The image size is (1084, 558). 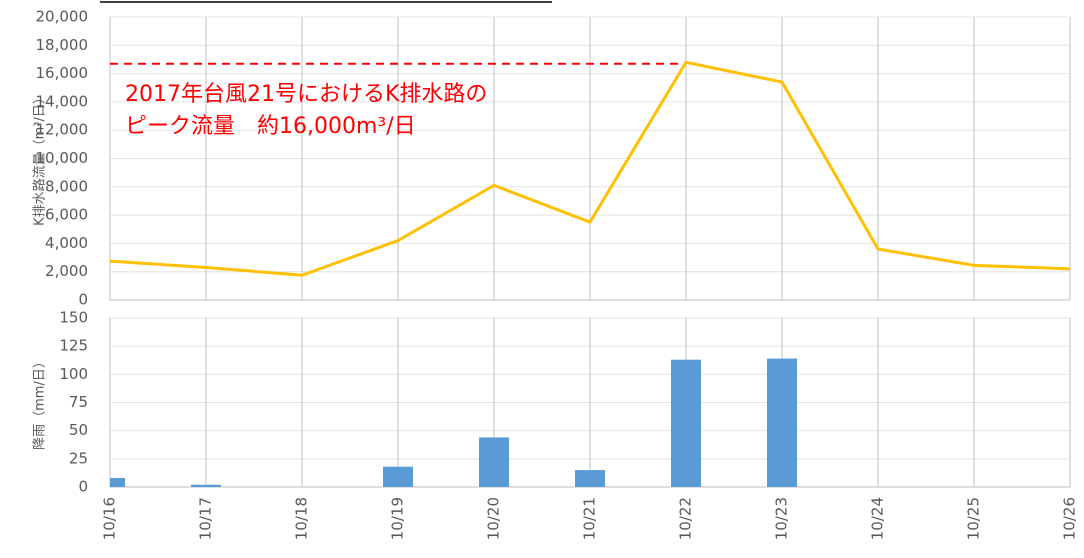 I want to click on x-tick-label: 10/18, so click(x=302, y=518).